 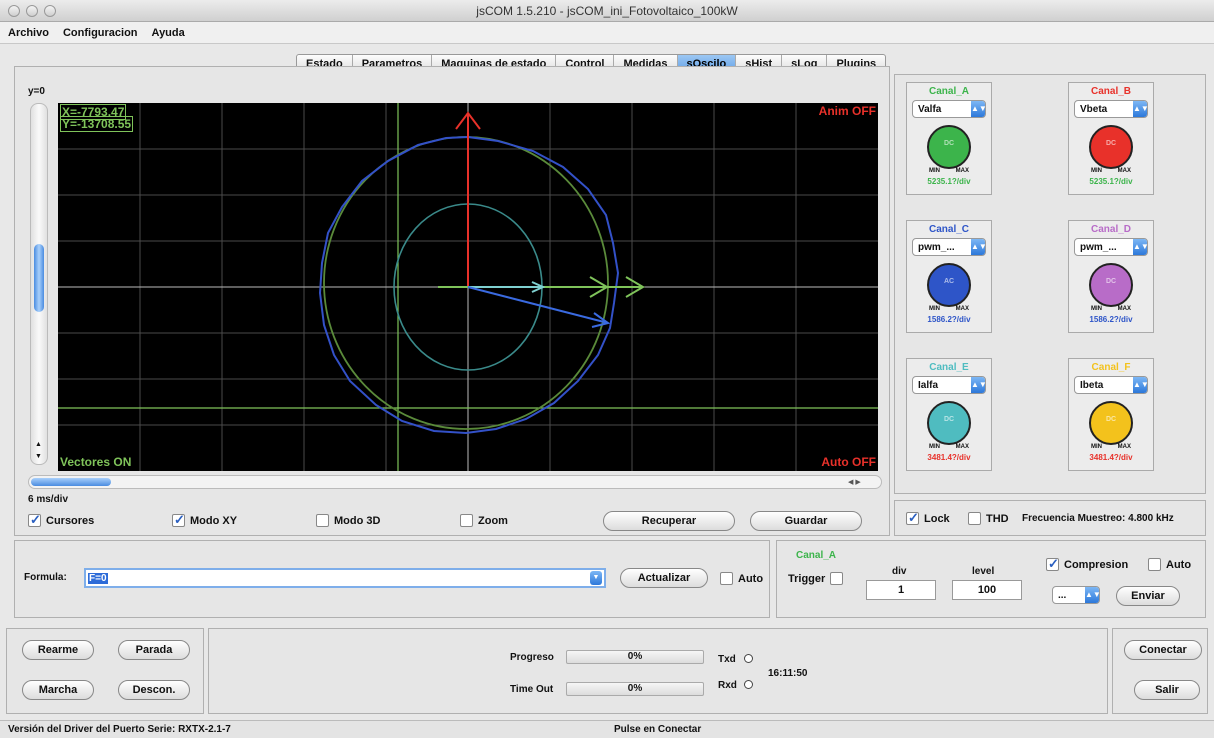 I want to click on trigger-channel-label: Canal_A, so click(x=816, y=555).